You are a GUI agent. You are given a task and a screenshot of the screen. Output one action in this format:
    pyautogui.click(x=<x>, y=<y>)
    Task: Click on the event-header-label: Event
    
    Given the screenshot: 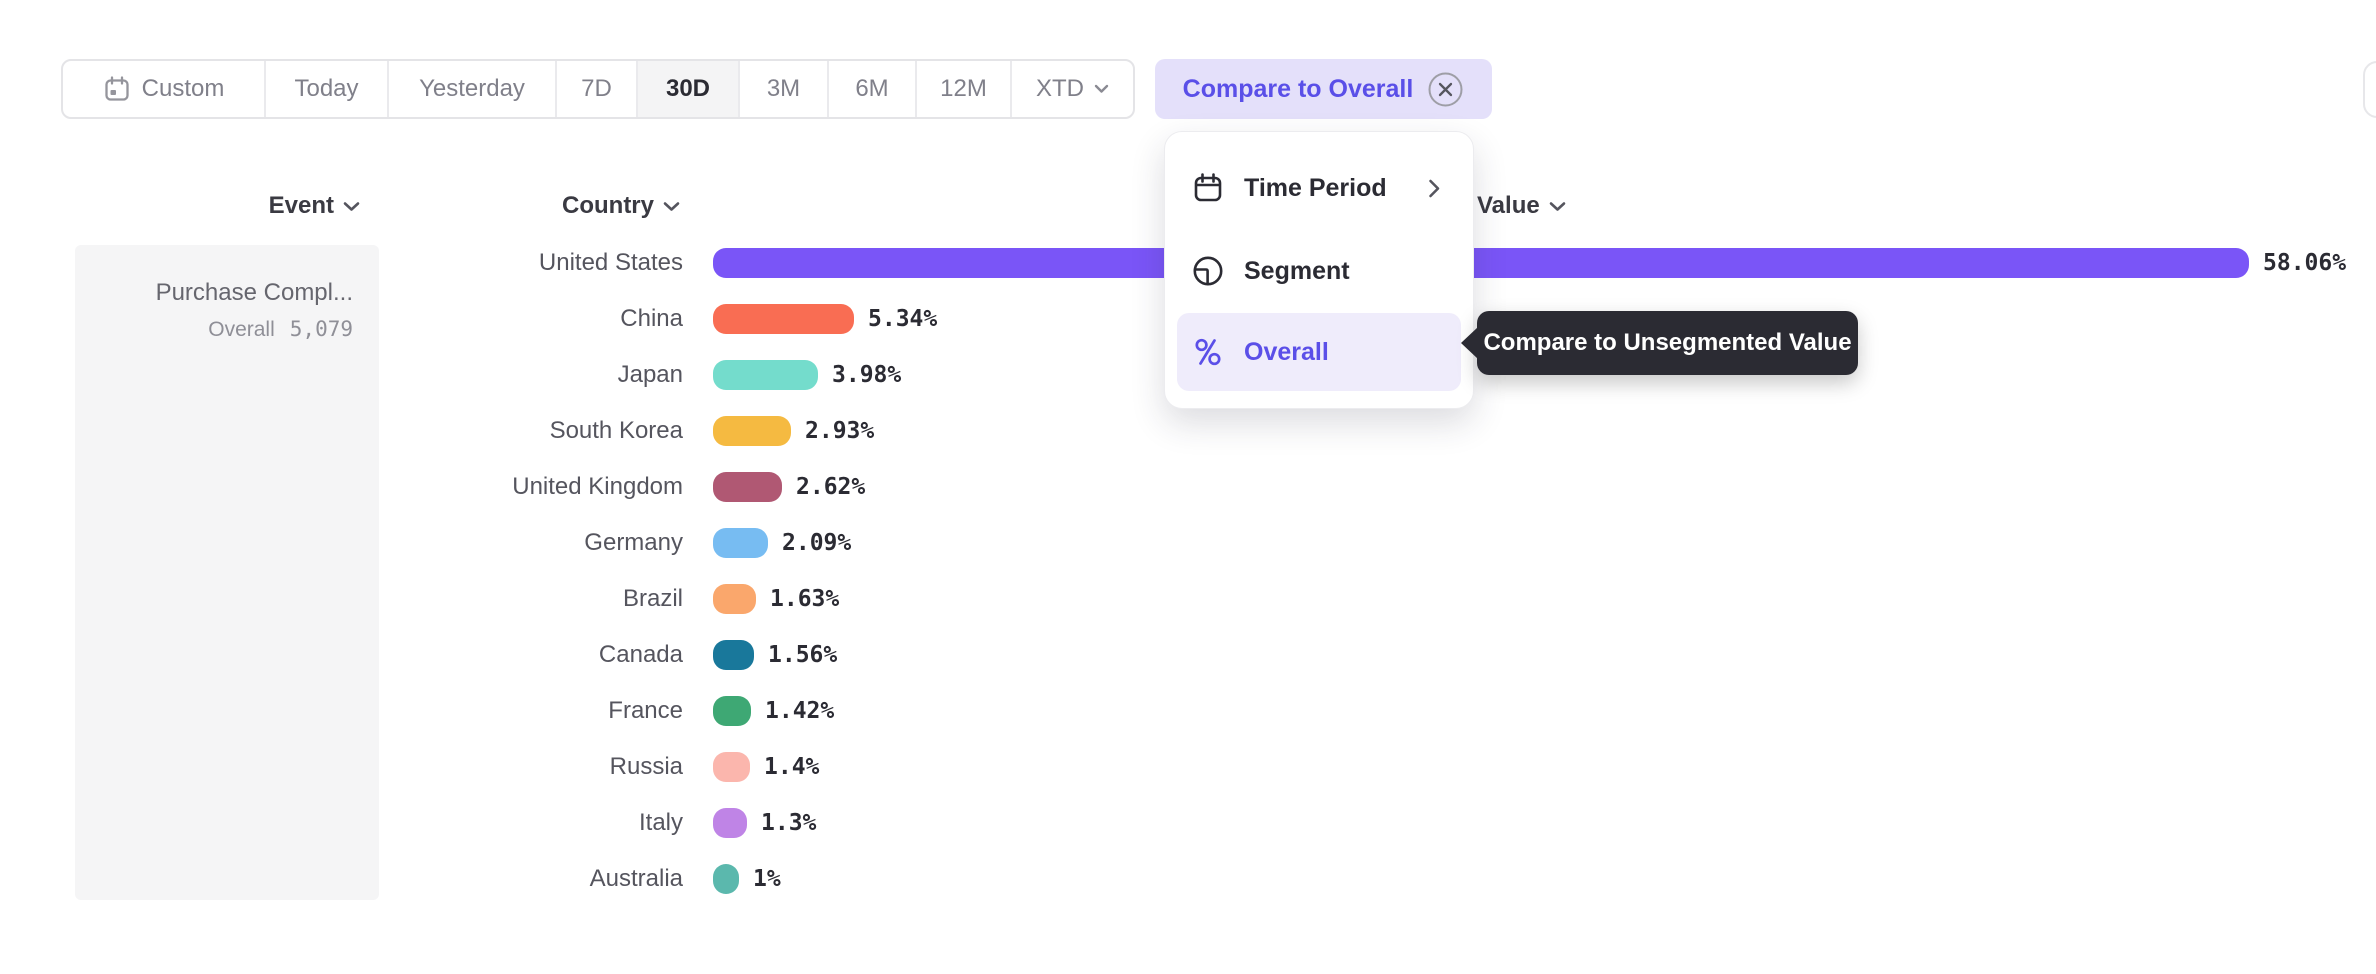 What is the action you would take?
    pyautogui.click(x=301, y=205)
    